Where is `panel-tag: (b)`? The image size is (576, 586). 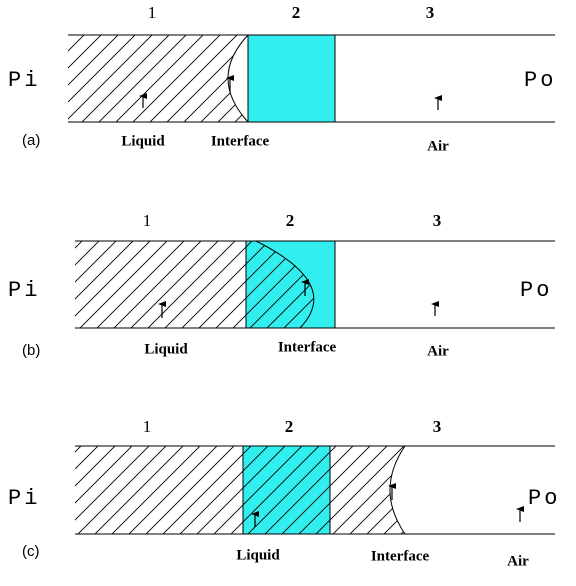
panel-tag: (b) is located at coordinates (31, 350).